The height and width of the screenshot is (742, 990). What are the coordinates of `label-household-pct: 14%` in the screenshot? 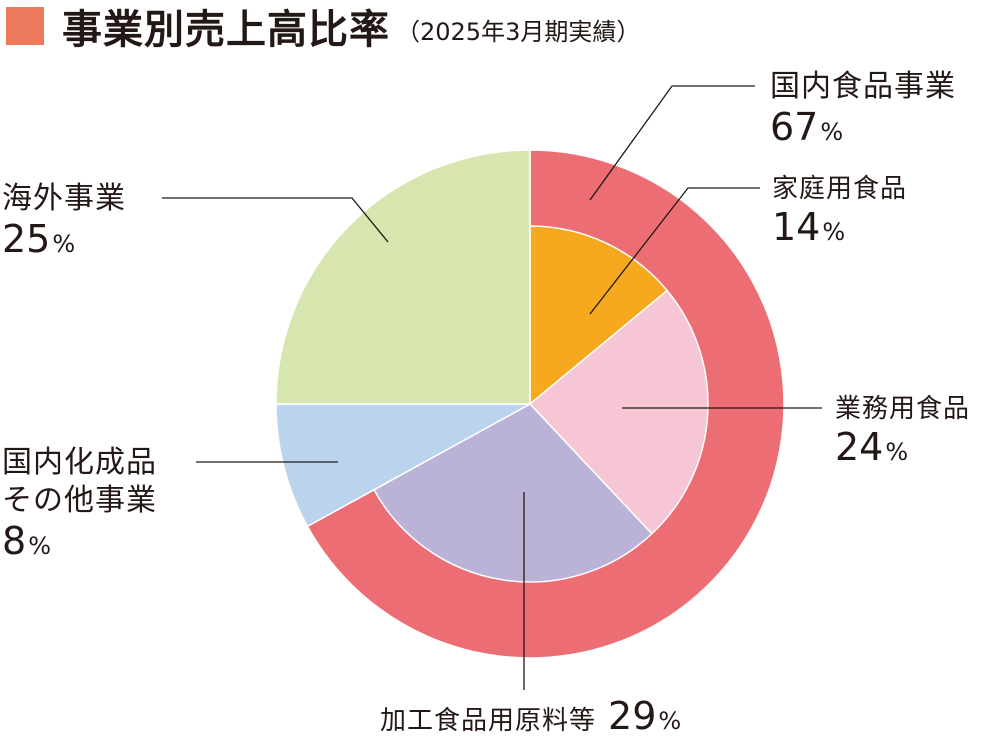 It's located at (809, 227).